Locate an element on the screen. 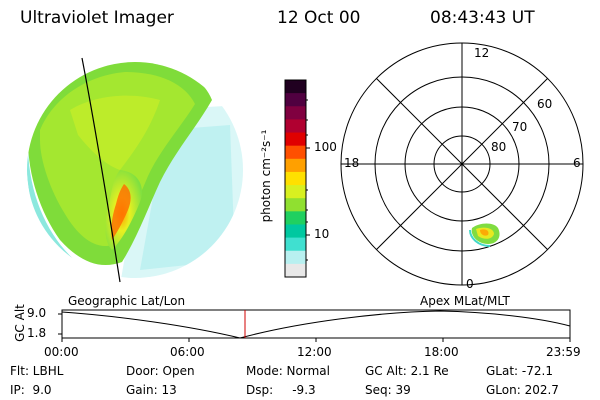  timeline-xtick-3: 18:00 is located at coordinates (441, 352).